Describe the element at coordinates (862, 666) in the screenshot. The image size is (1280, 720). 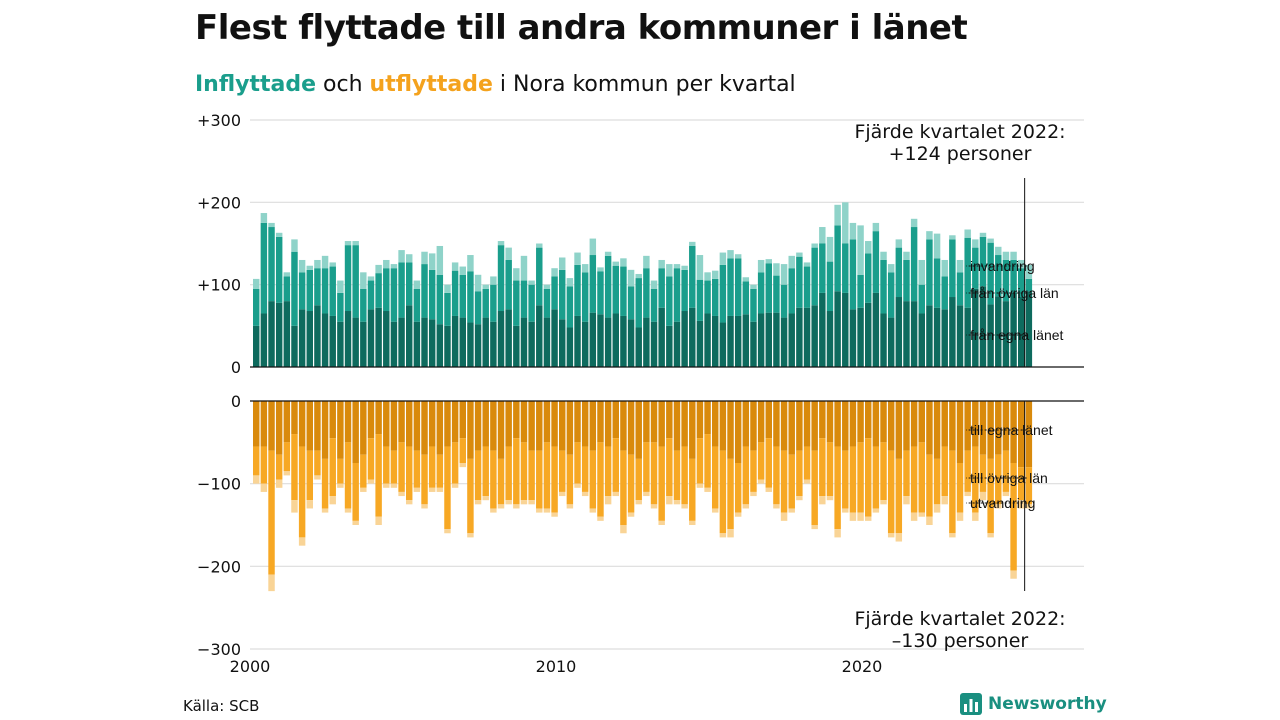
I see `x-tick-label: 2020` at that location.